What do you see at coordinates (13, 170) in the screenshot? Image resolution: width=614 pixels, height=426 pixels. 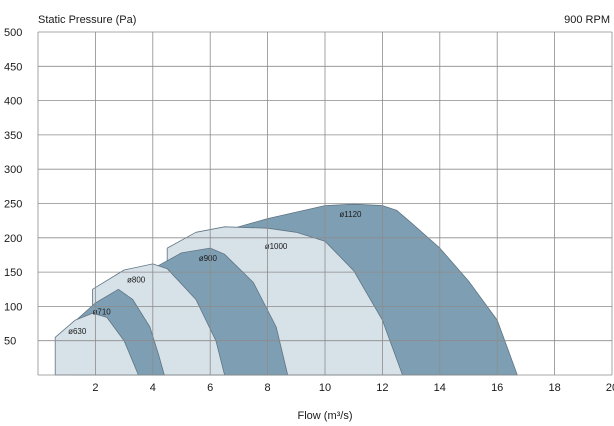 I see `y-tick-label: 300` at bounding box center [13, 170].